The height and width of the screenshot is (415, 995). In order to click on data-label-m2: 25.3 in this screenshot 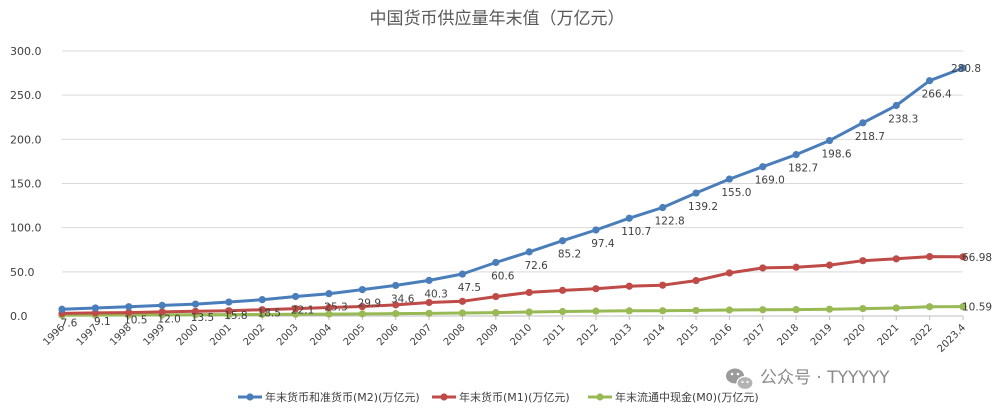, I will do `click(335, 308)`.